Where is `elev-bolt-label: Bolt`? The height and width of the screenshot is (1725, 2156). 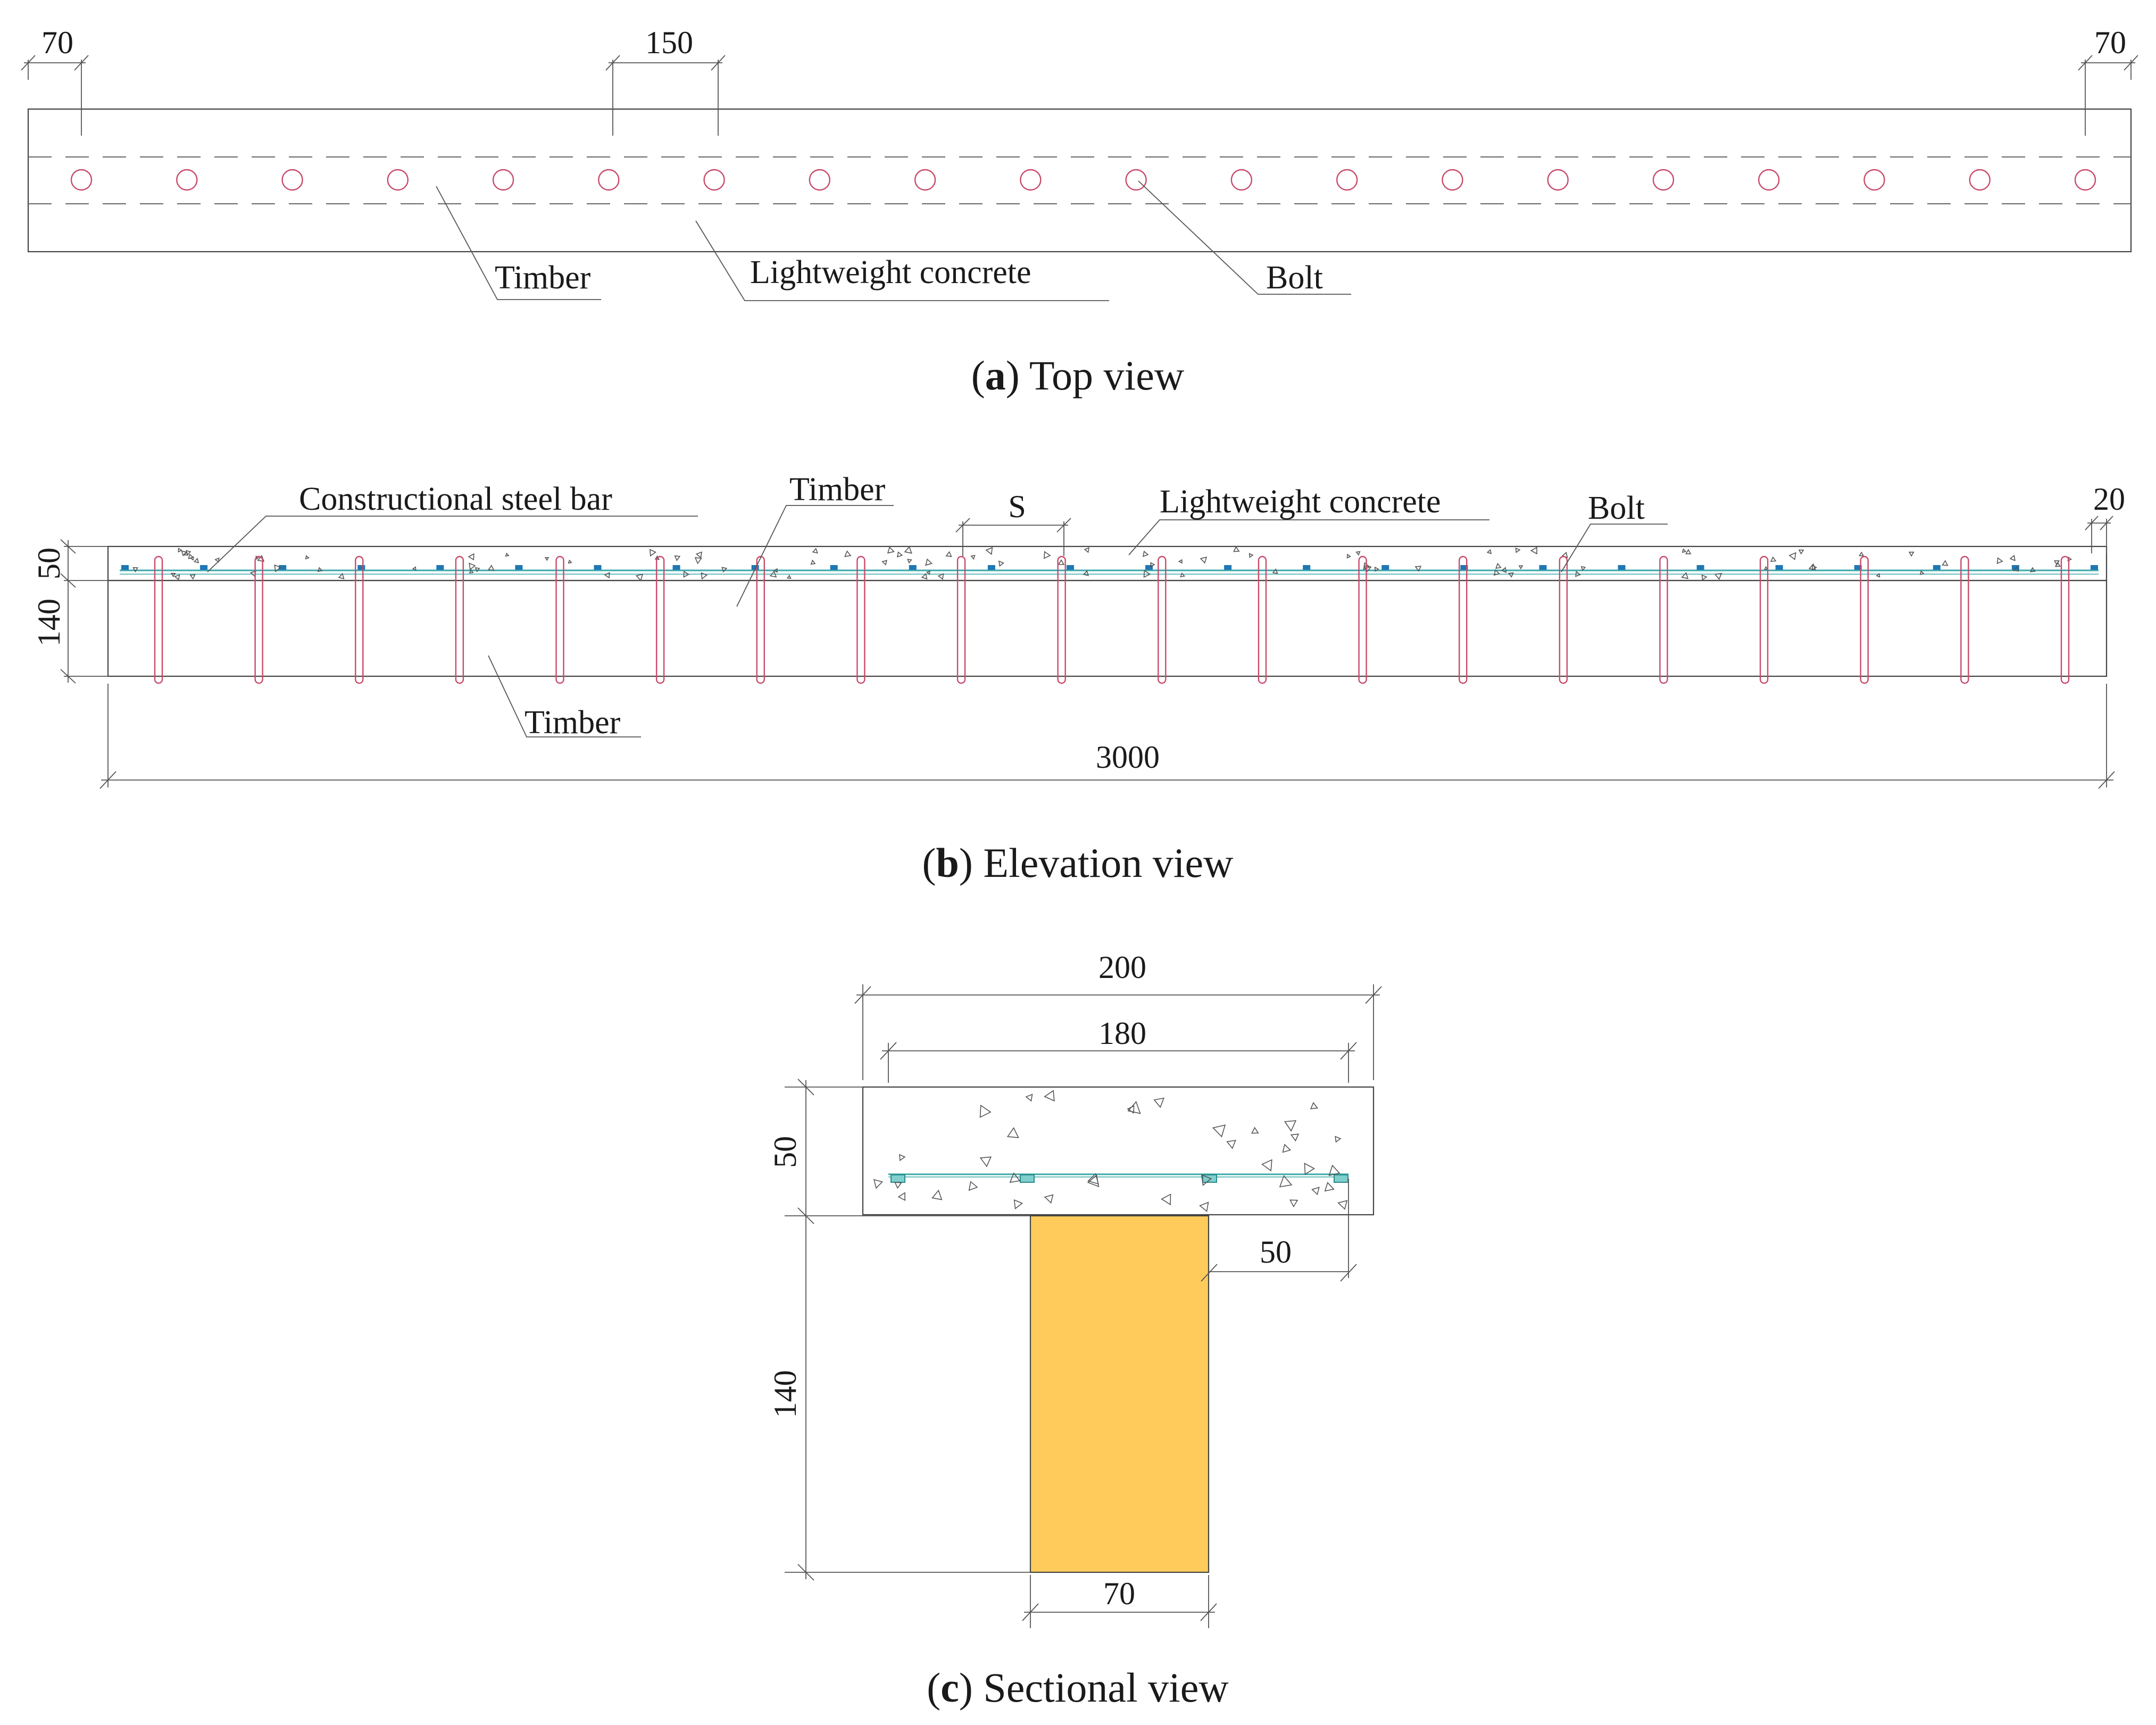 elev-bolt-label: Bolt is located at coordinates (1617, 508).